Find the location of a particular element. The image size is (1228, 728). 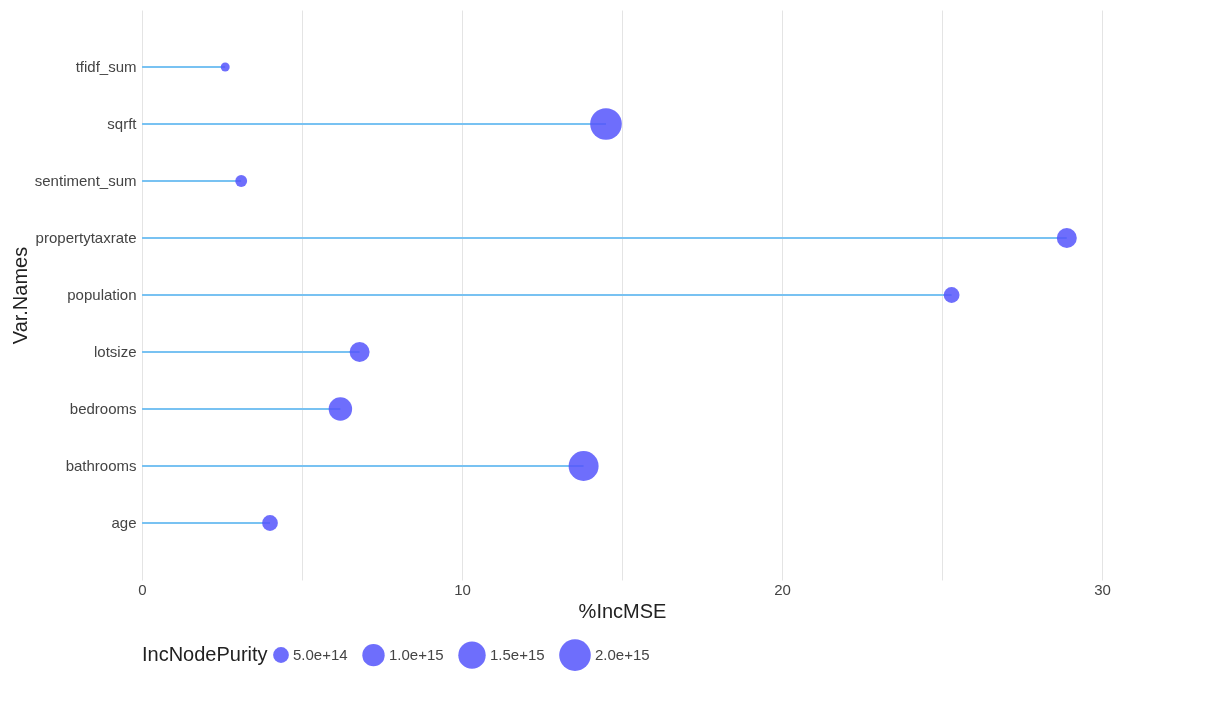

legend-label: 5.0e+14 is located at coordinates (320, 654).